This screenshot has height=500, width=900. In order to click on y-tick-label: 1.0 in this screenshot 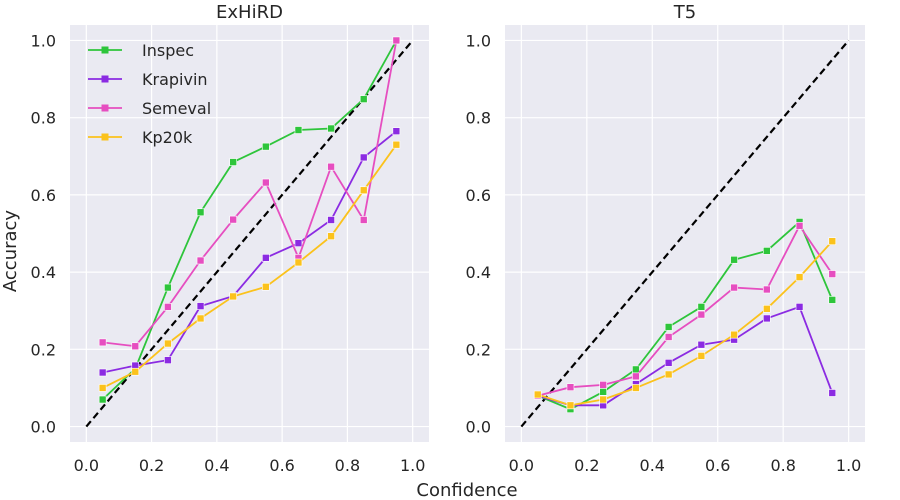, I will do `click(478, 40)`.